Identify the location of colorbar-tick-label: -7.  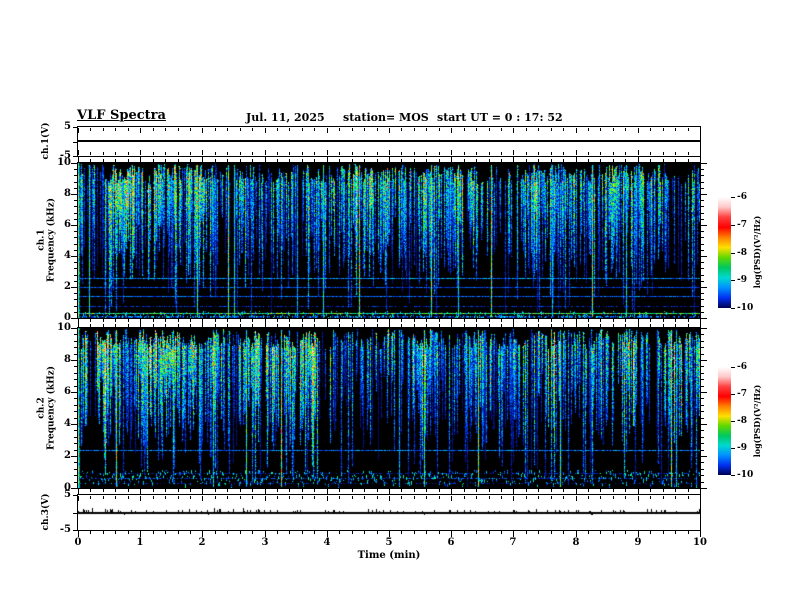
(742, 225).